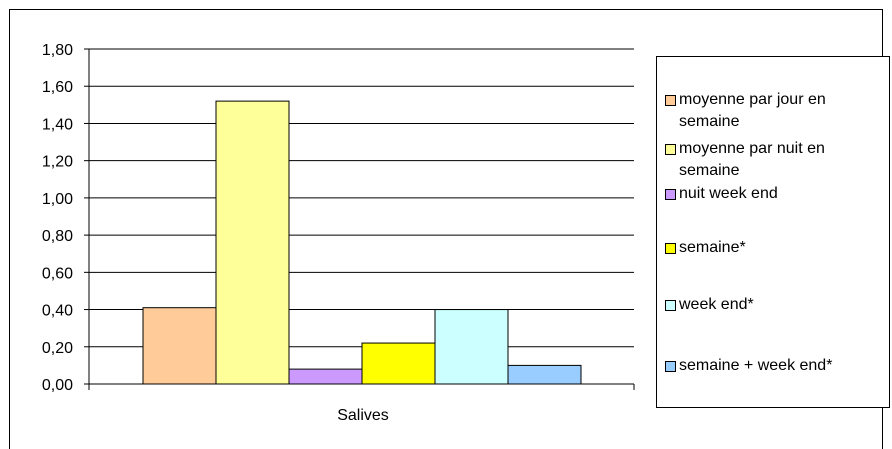 Image resolution: width=892 pixels, height=449 pixels. Describe the element at coordinates (775, 305) in the screenshot. I see `legend-item-5: week end*` at that location.